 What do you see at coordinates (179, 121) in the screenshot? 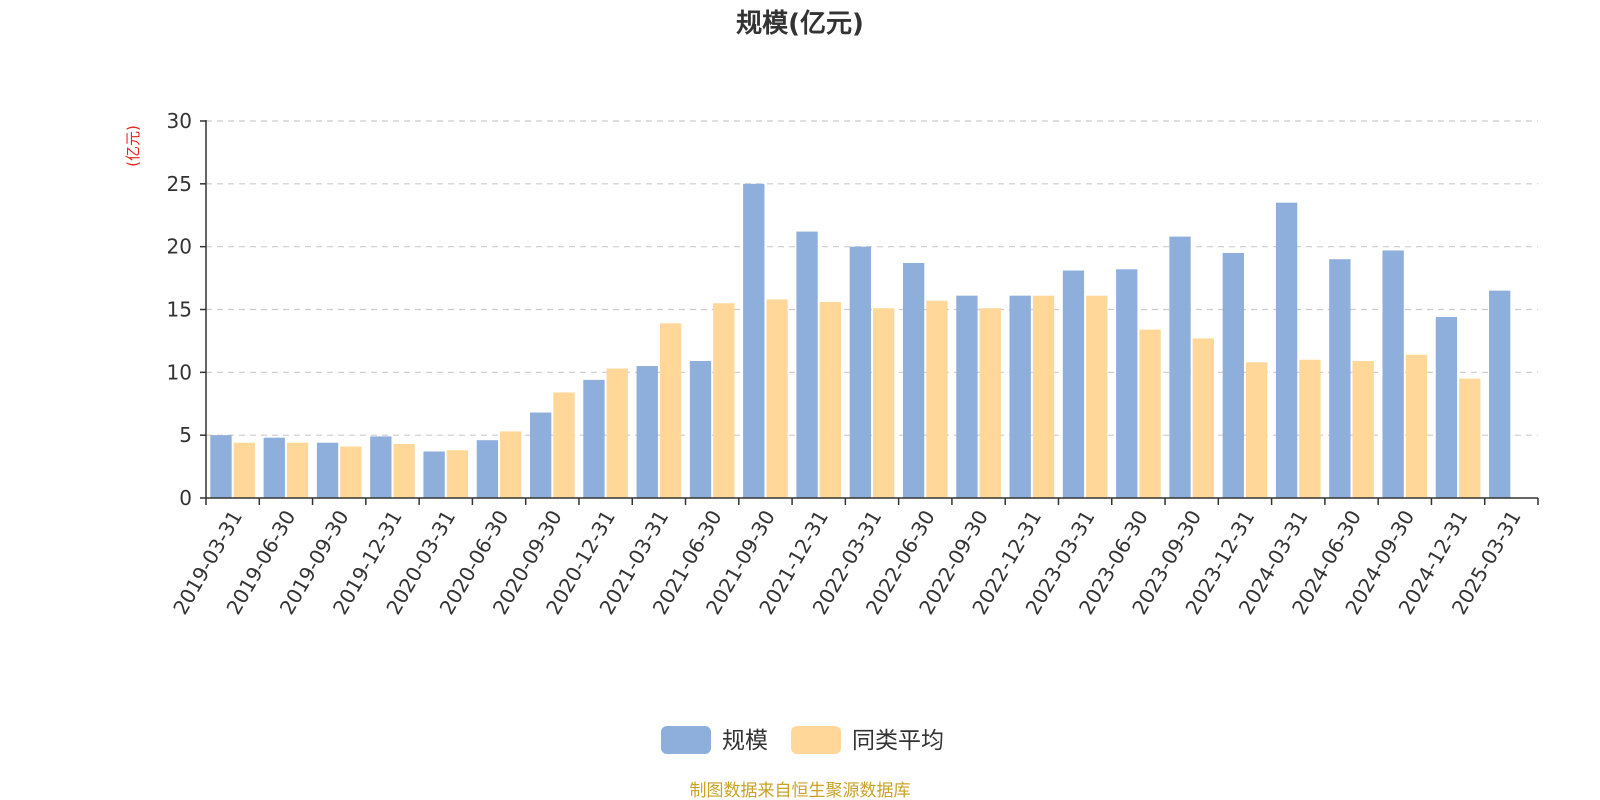
I see `y-tick-label: 30` at bounding box center [179, 121].